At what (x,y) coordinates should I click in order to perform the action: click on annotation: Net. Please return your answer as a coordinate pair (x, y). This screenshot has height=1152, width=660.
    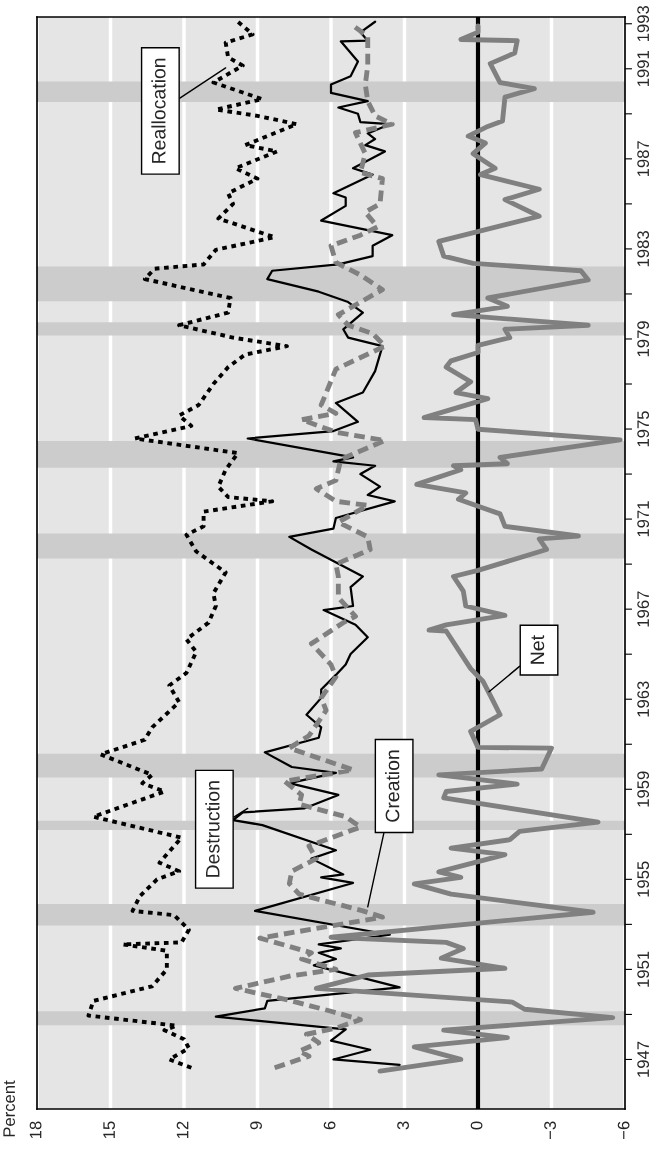
    Looking at the image, I should click on (537, 649).